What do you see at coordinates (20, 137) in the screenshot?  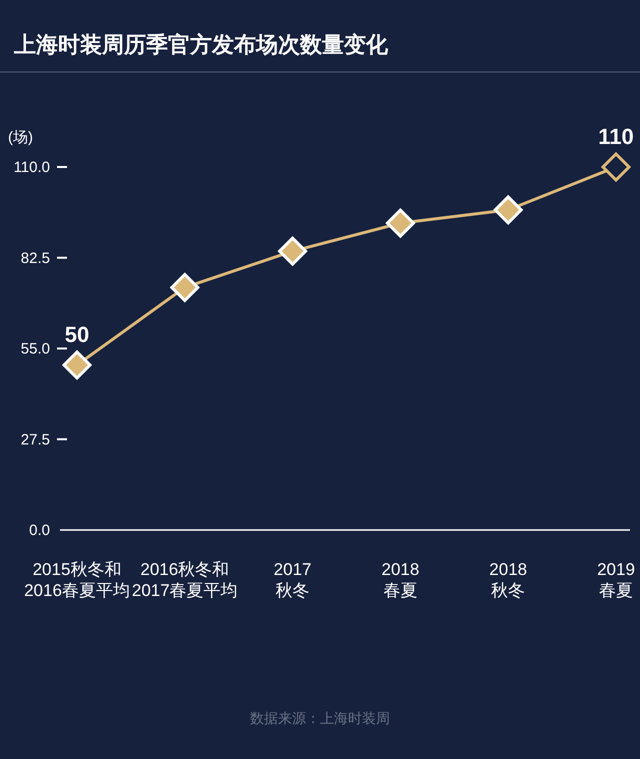 I see `y-axis-title: (场)` at bounding box center [20, 137].